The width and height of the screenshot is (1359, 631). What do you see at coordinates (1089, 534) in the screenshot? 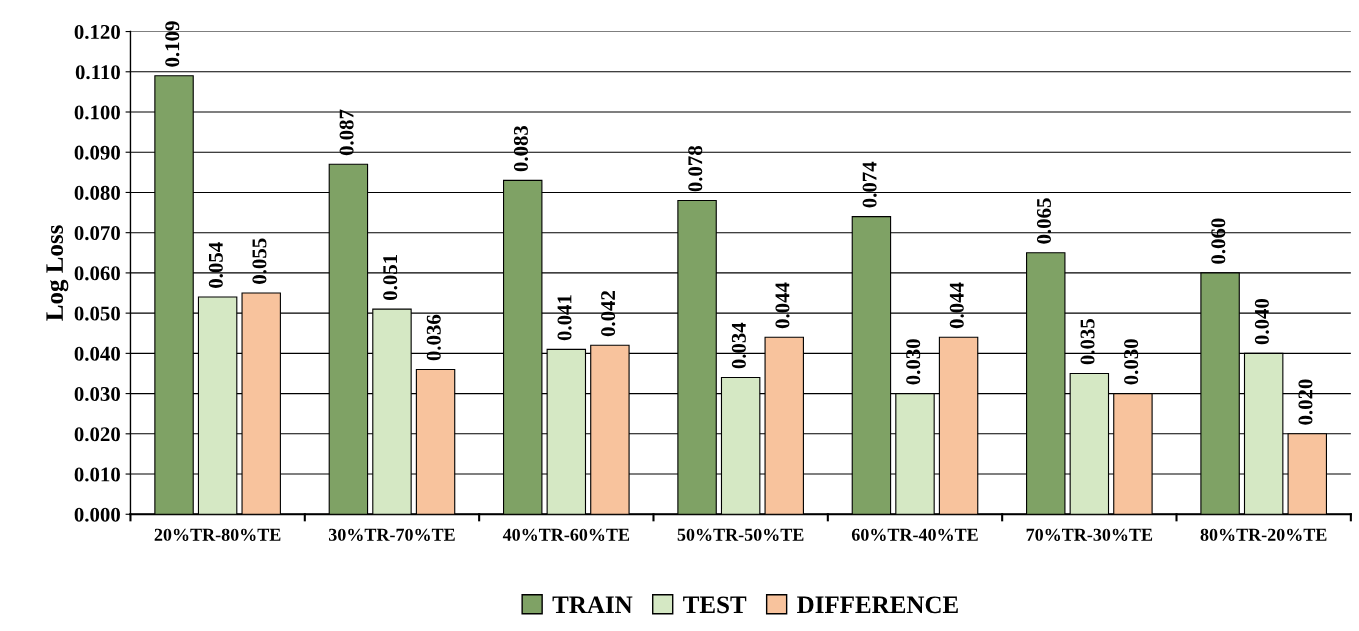
I see `x-tick-label: 70%TR-30%TE` at bounding box center [1089, 534].